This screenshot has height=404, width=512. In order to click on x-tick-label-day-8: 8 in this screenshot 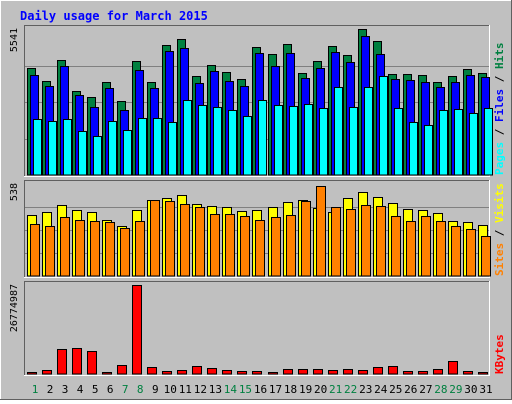, I will do `click(140, 389)`.